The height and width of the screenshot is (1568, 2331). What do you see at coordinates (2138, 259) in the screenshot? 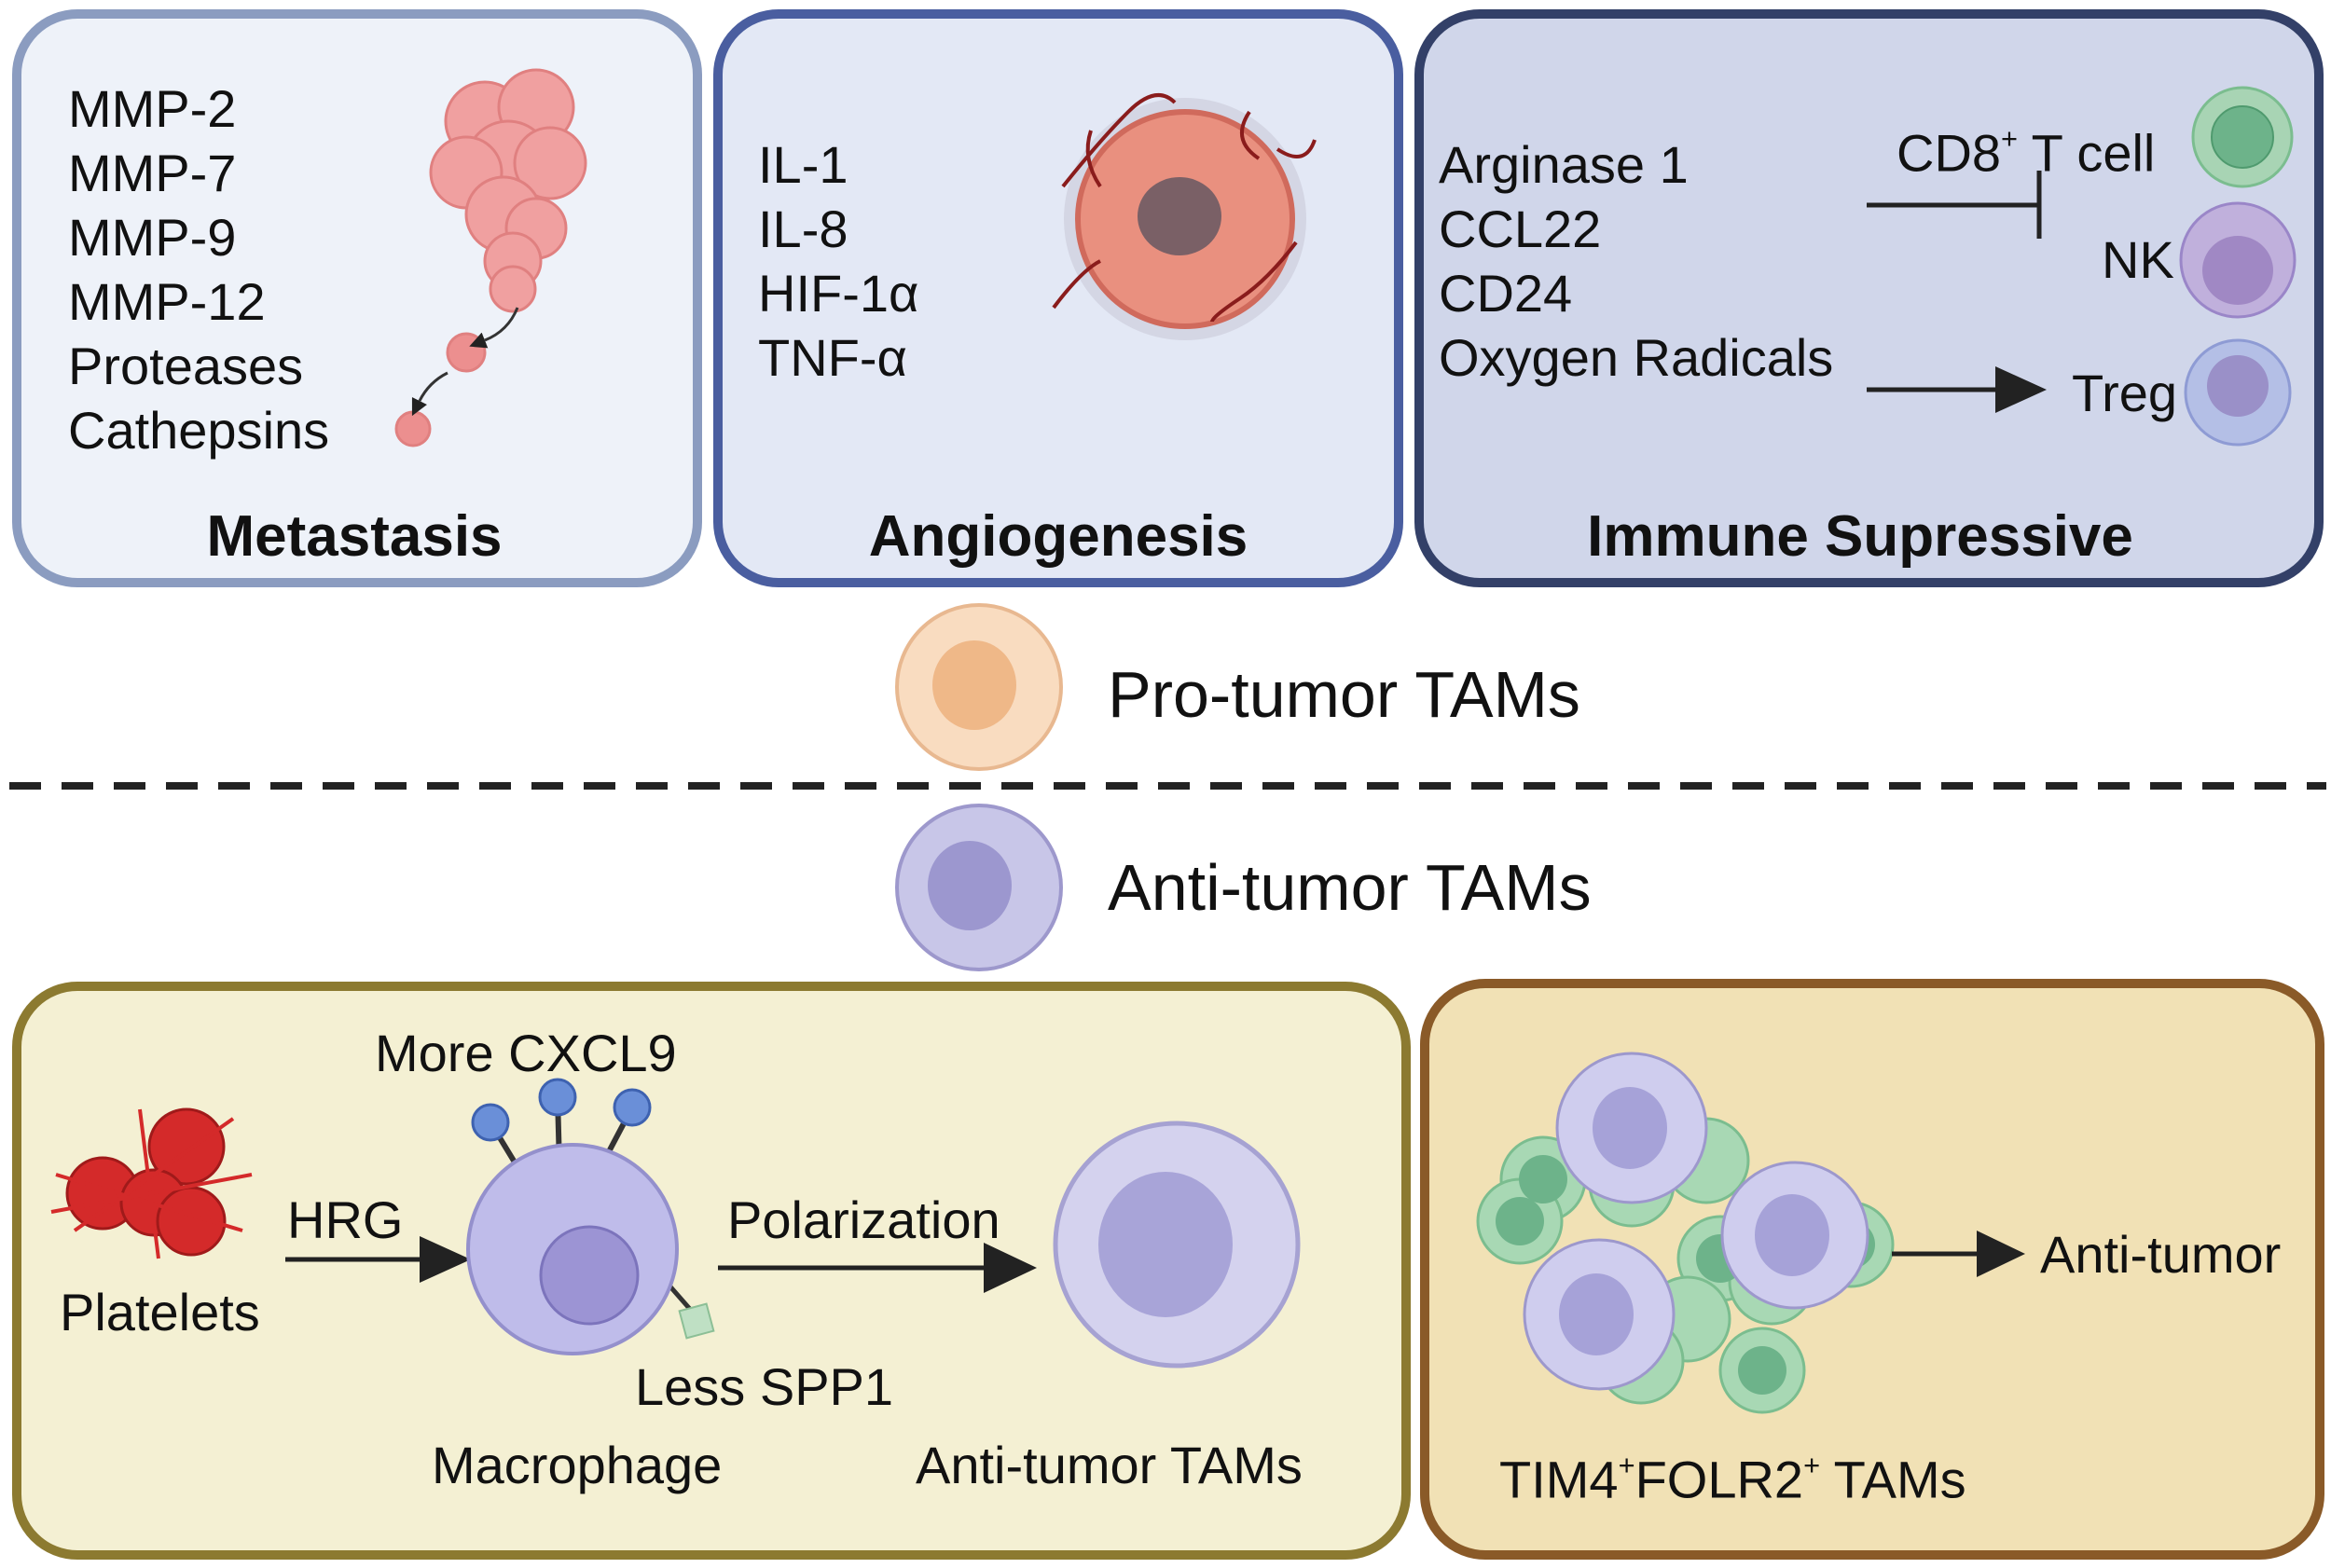
I see `nk-label: NK` at bounding box center [2138, 259].